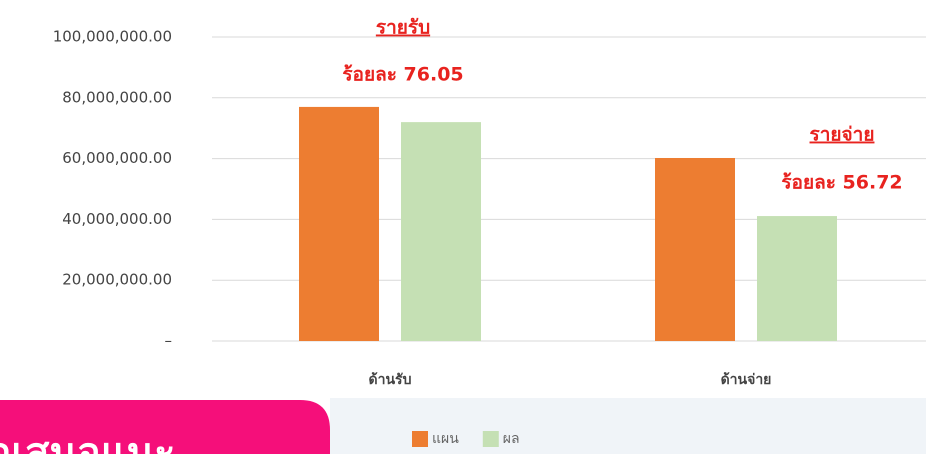  I want to click on x-tick-label: ด้านรับ, so click(390, 380).